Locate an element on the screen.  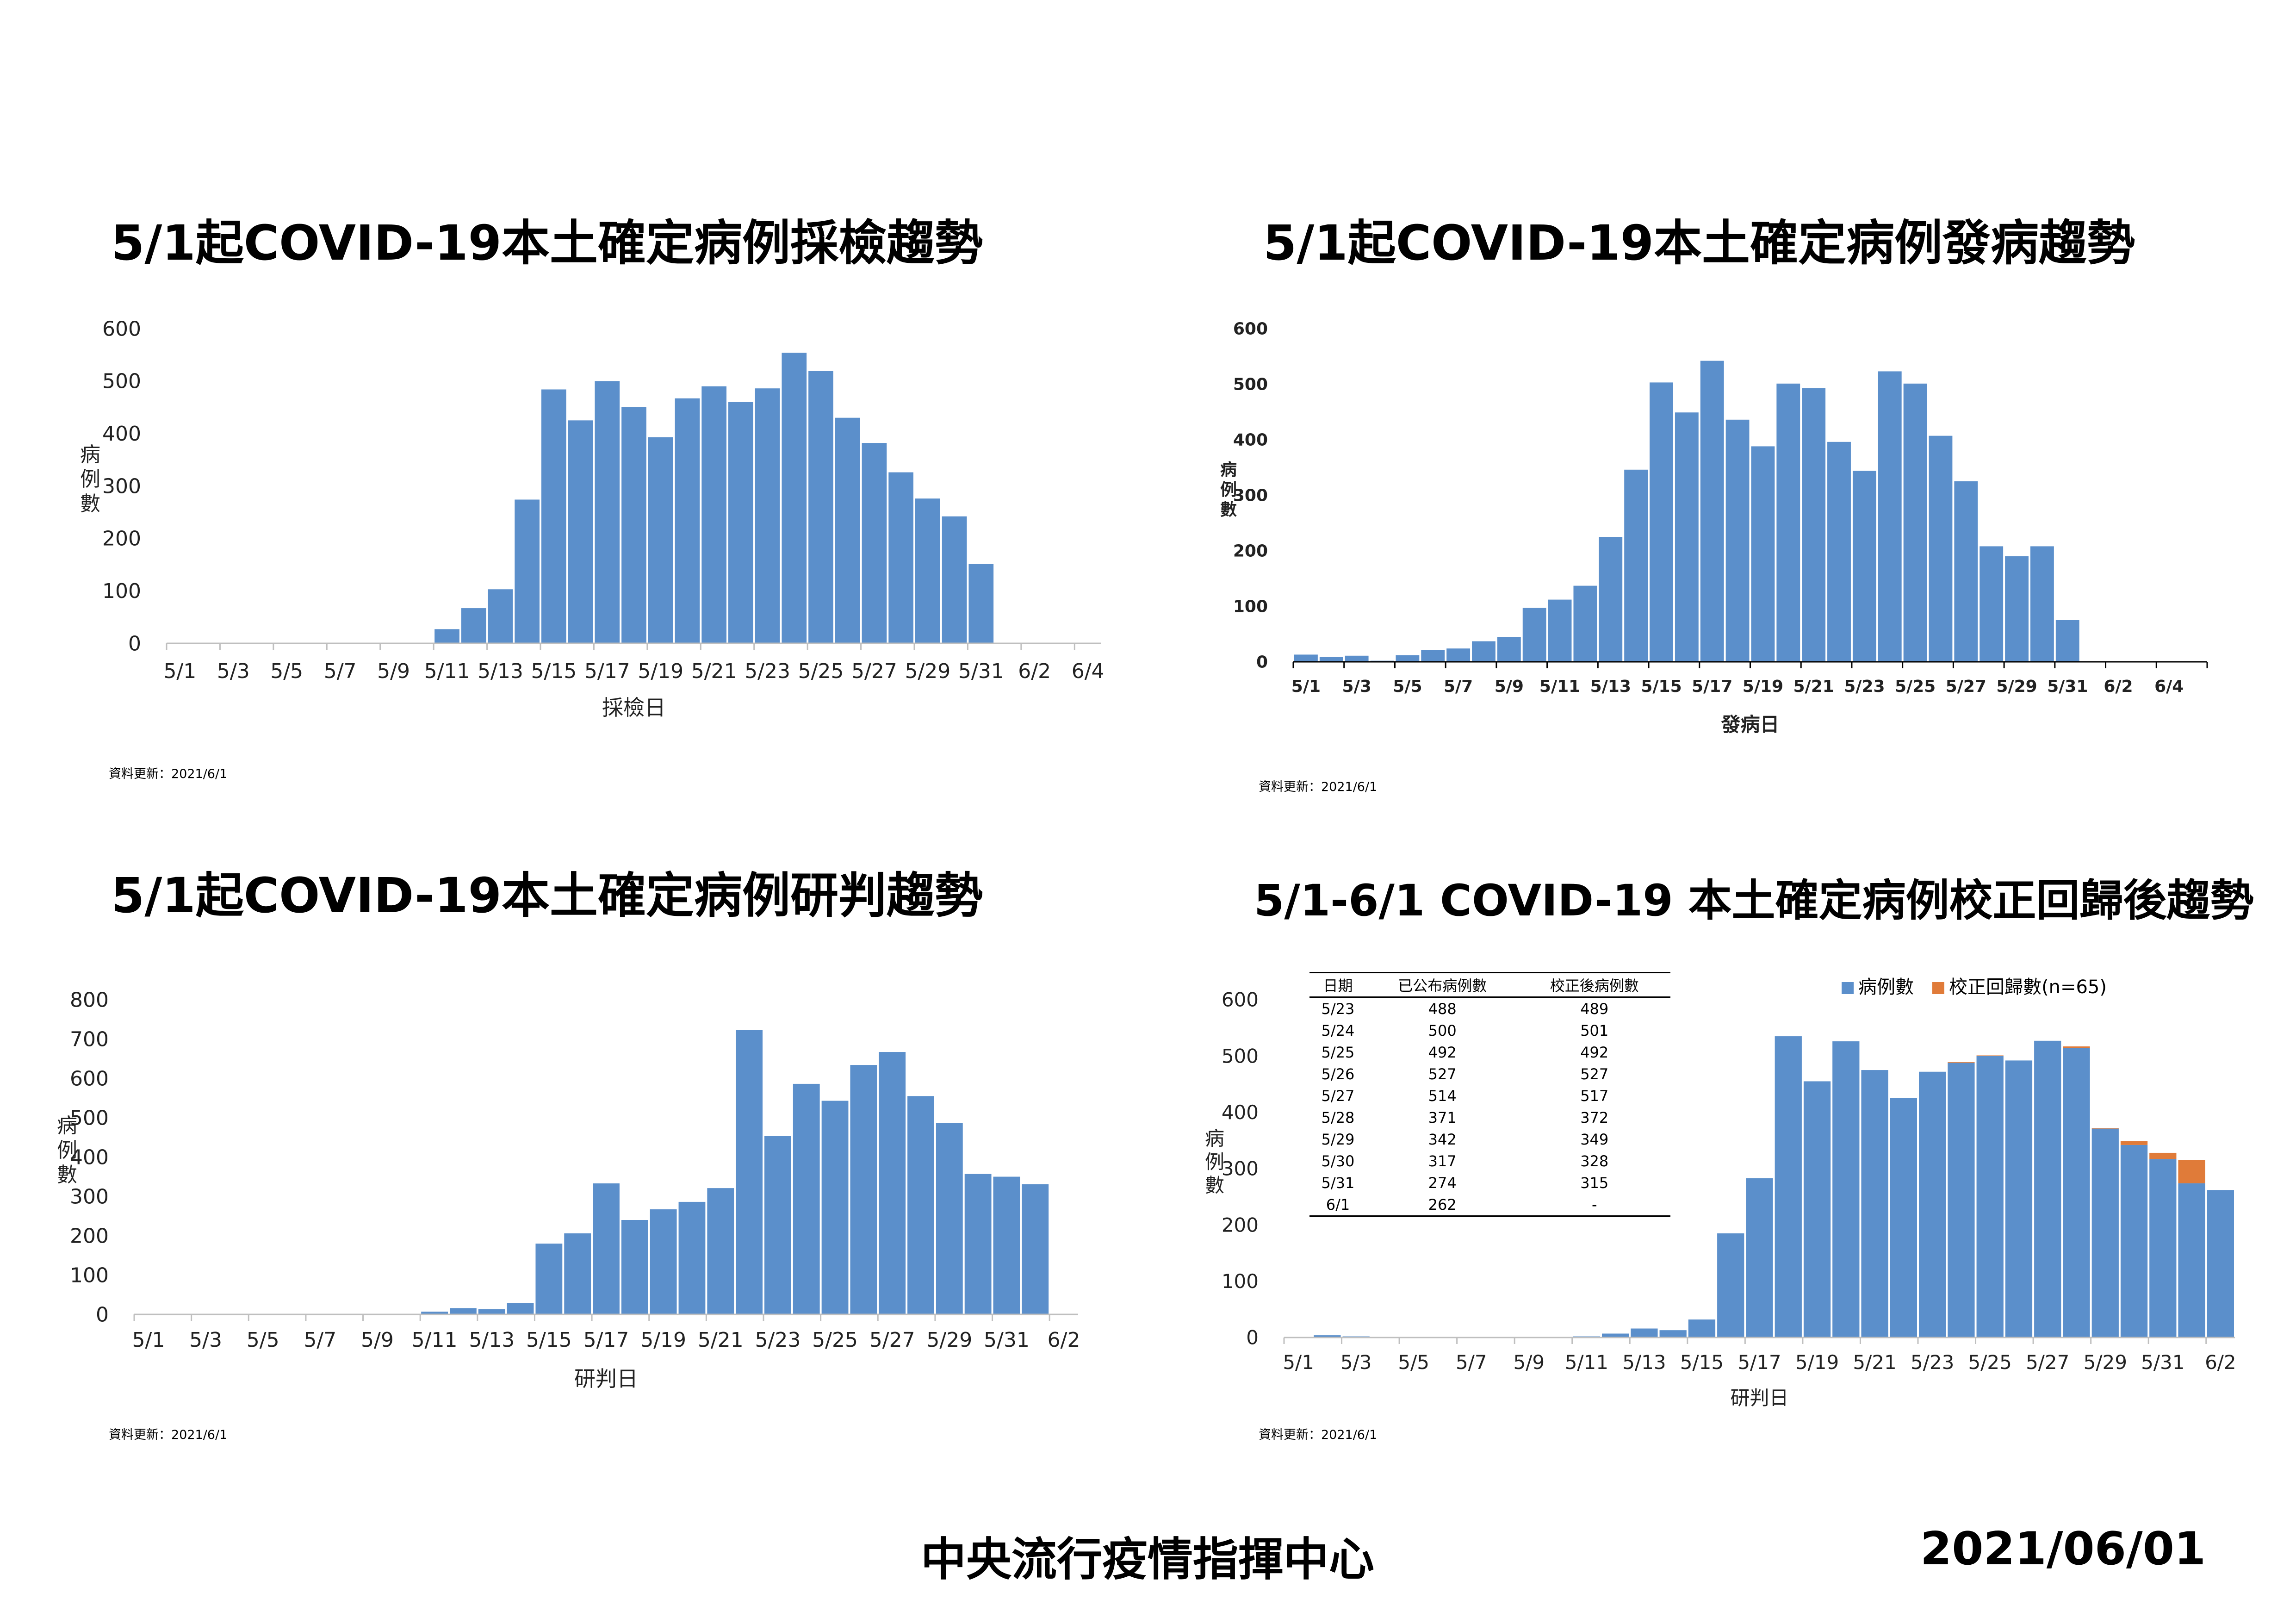
x-tick-label: 5/17 is located at coordinates (606, 1340).